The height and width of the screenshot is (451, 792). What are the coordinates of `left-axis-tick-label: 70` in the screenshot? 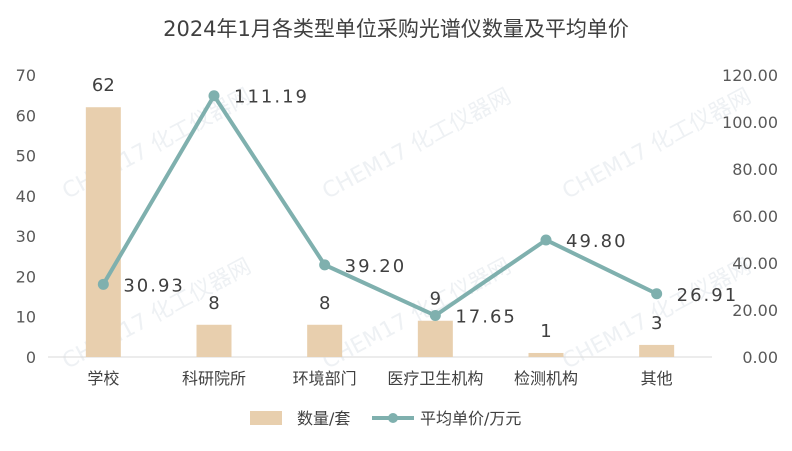 It's located at (26, 75).